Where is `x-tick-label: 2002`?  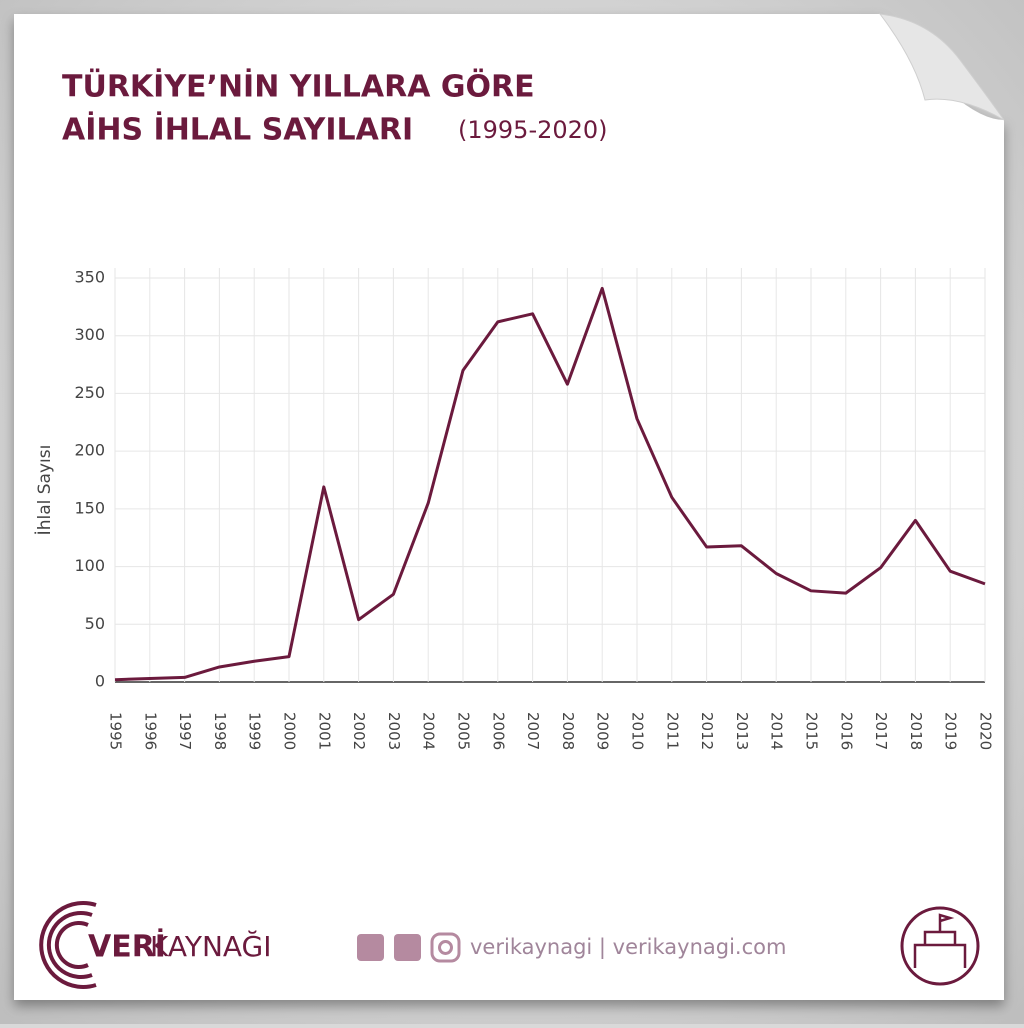
x-tick-label: 2002 is located at coordinates (359, 731).